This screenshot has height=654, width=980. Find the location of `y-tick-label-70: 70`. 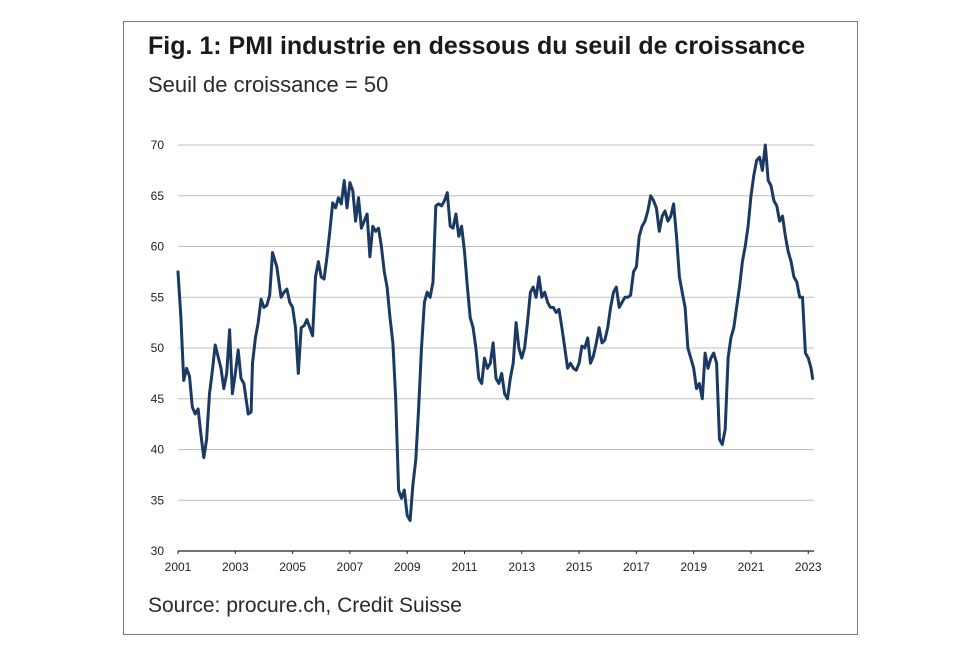

y-tick-label-70: 70 is located at coordinates (158, 145).